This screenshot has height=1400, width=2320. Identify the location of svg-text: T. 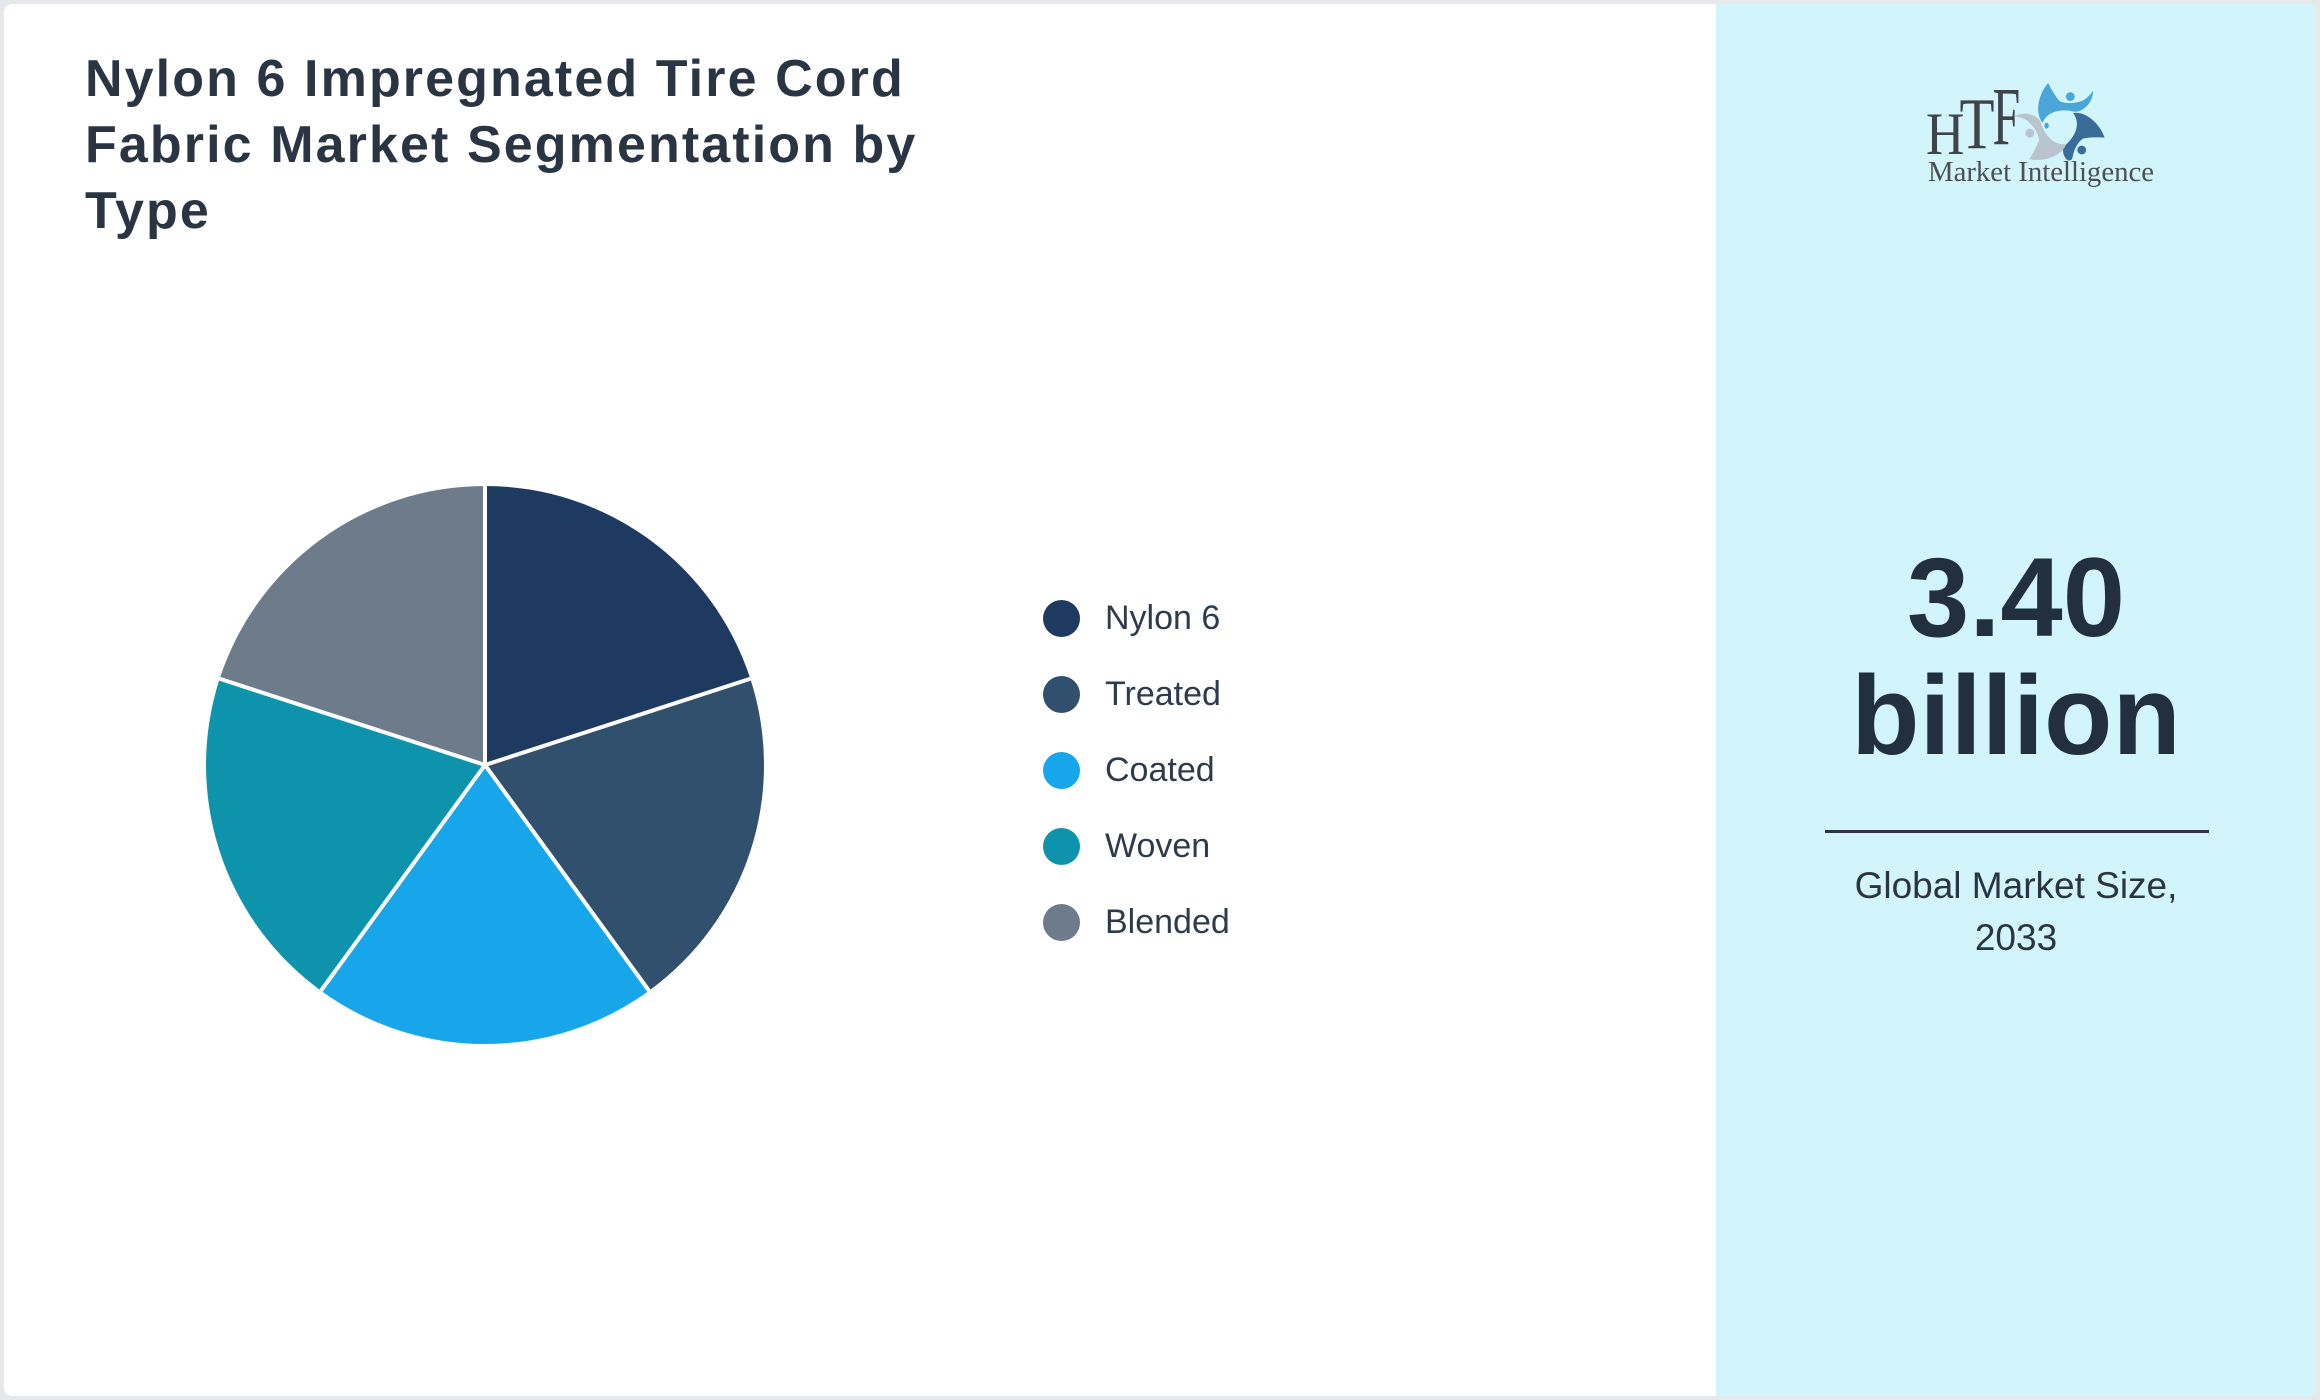
(1977, 124).